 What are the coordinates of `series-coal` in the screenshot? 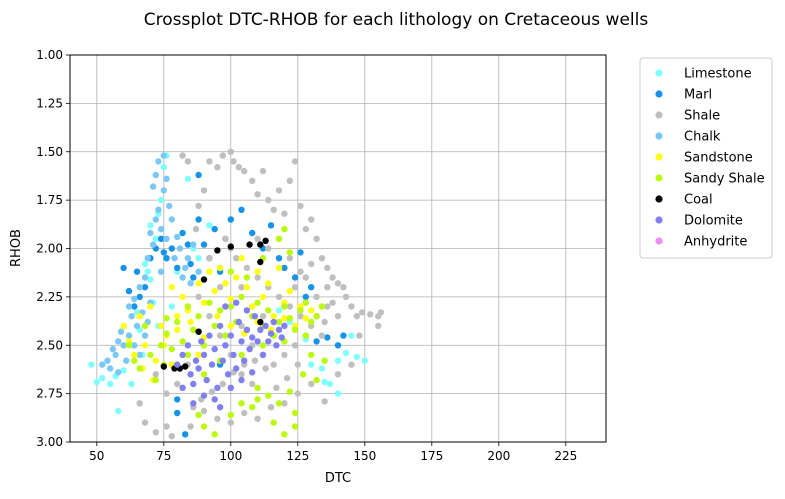 It's located at (214, 304).